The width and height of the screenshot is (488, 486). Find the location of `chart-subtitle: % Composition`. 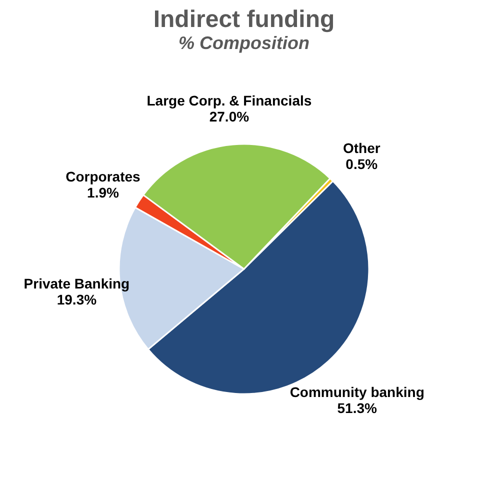

chart-subtitle: % Composition is located at coordinates (244, 43).